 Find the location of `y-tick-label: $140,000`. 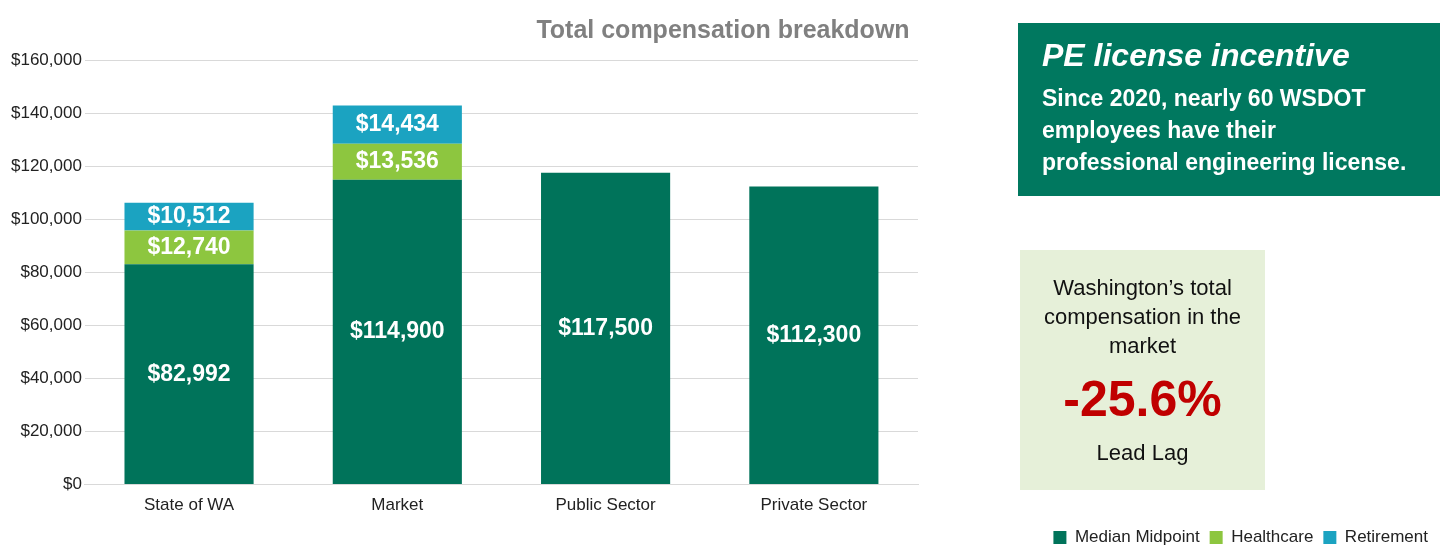

y-tick-label: $140,000 is located at coordinates (46, 112).